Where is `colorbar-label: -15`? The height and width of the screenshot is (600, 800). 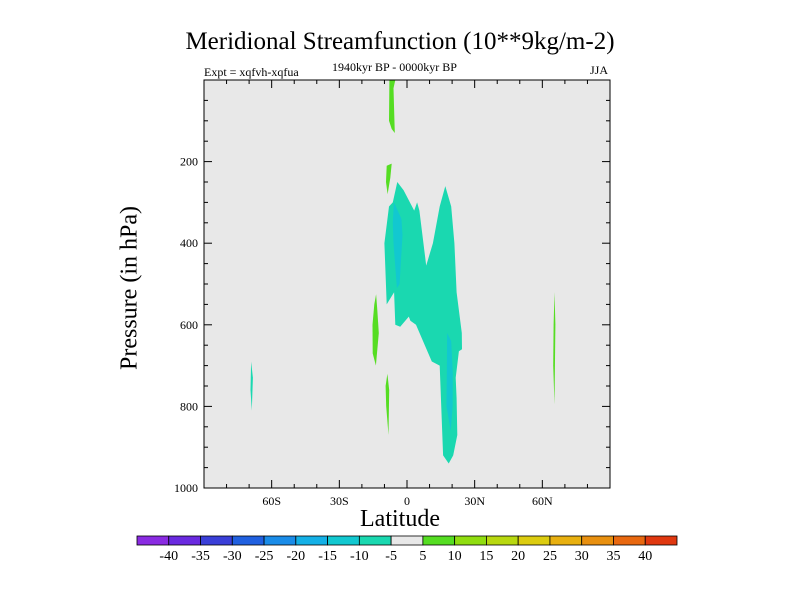 colorbar-label: -15 is located at coordinates (327, 556).